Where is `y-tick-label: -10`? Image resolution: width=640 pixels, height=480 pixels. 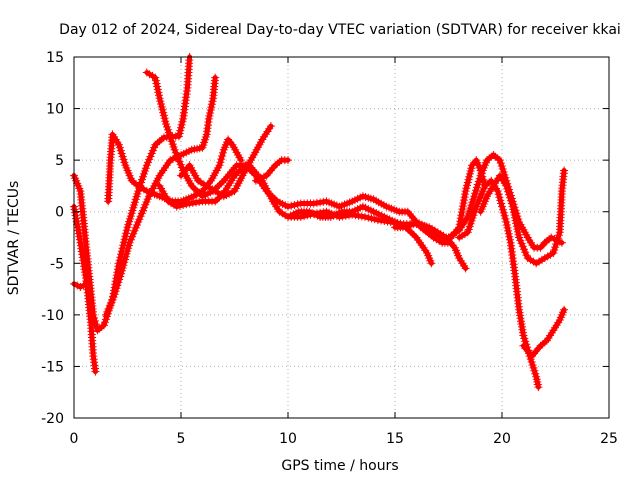
y-tick-label: -10 is located at coordinates (52, 316).